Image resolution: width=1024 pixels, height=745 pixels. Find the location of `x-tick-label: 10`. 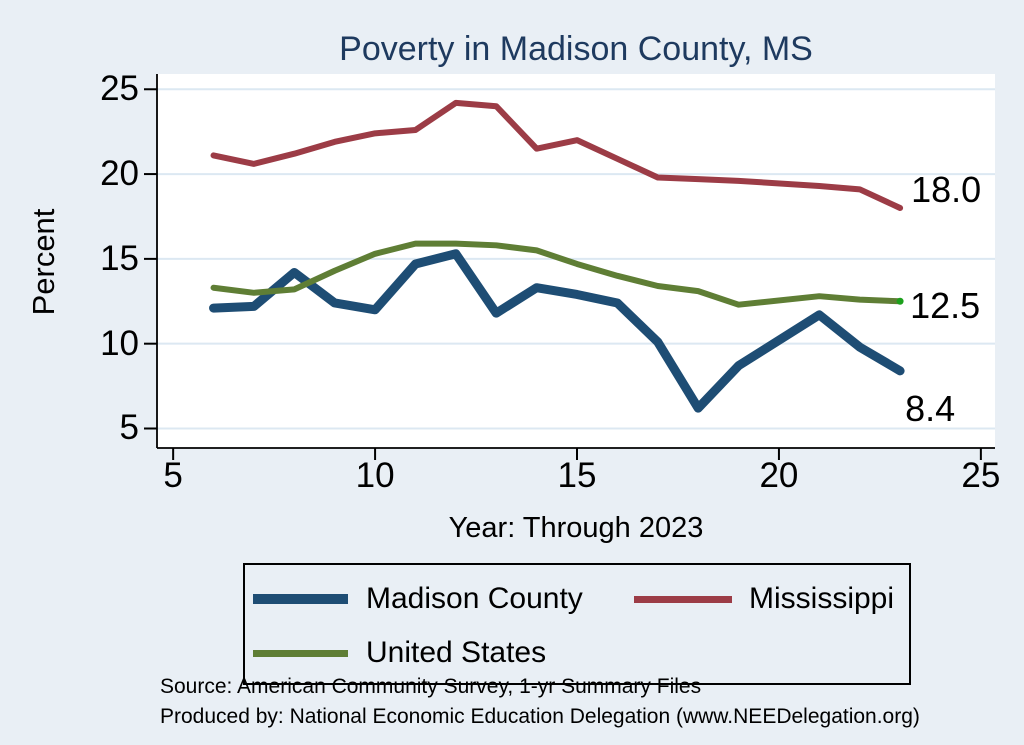

x-tick-label: 10 is located at coordinates (375, 475).